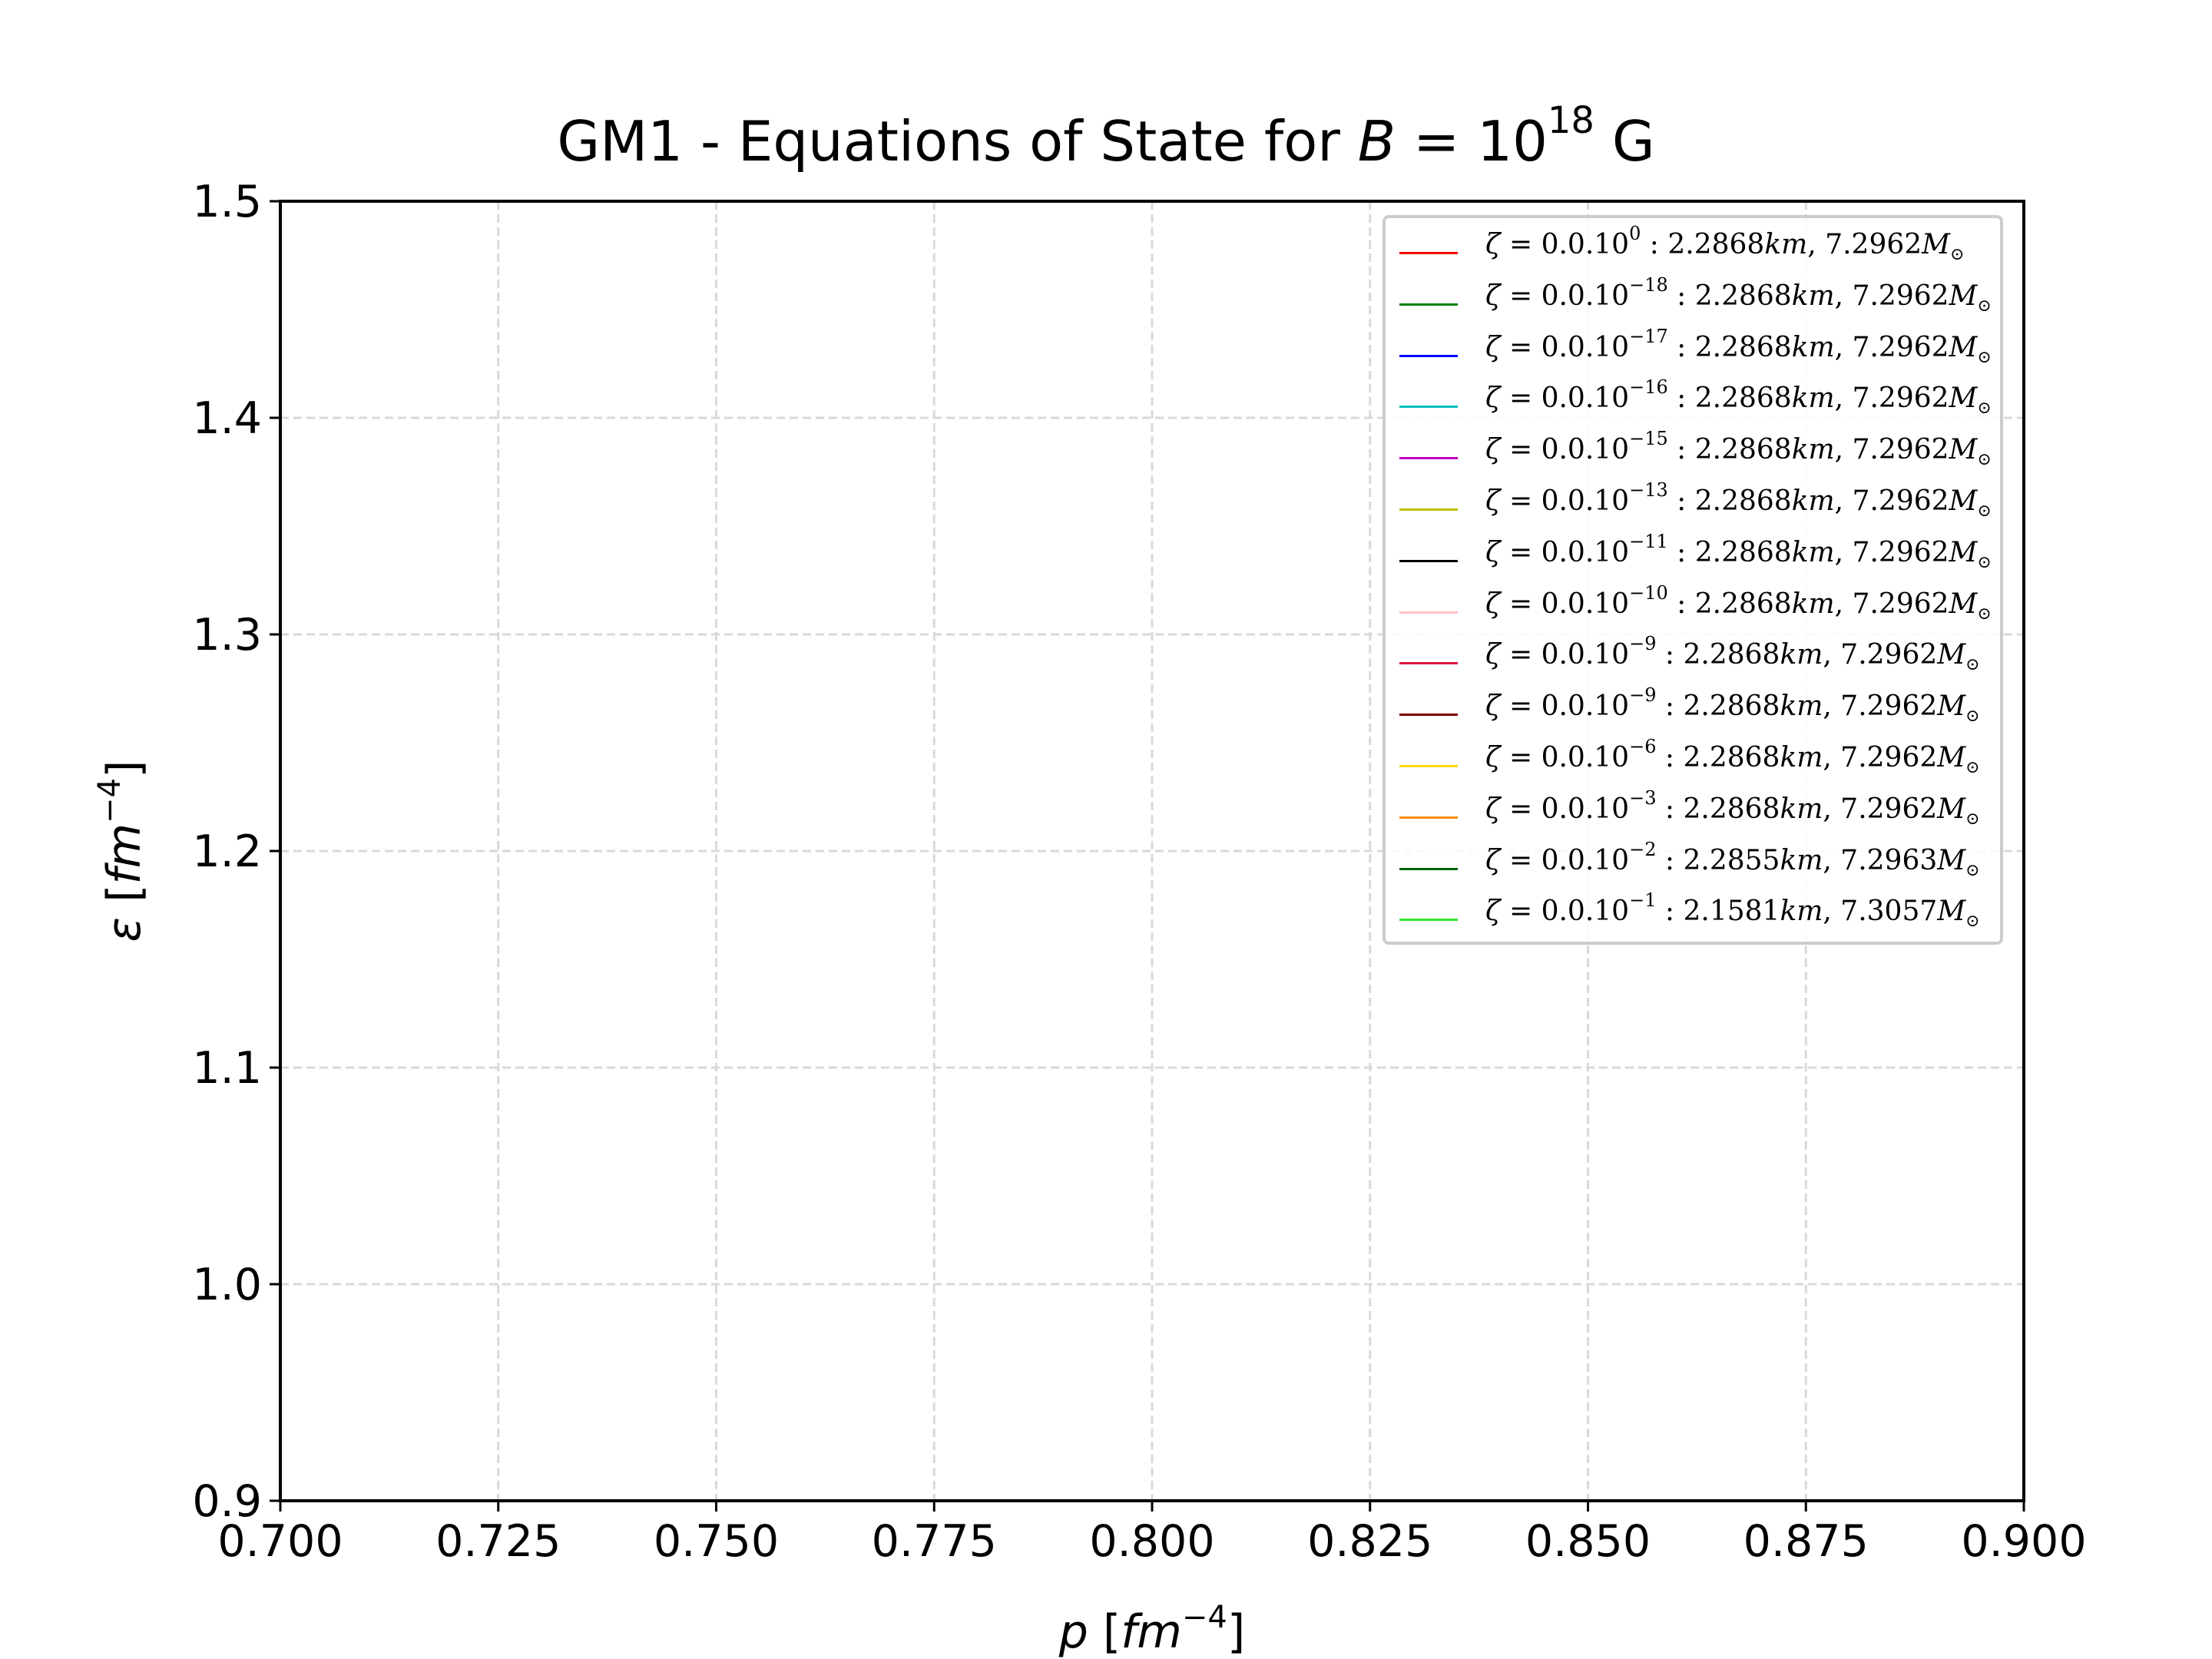 This screenshot has width=2212, height=1659. What do you see at coordinates (1236, 1632) in the screenshot?
I see `x-axis-label-close: ]` at bounding box center [1236, 1632].